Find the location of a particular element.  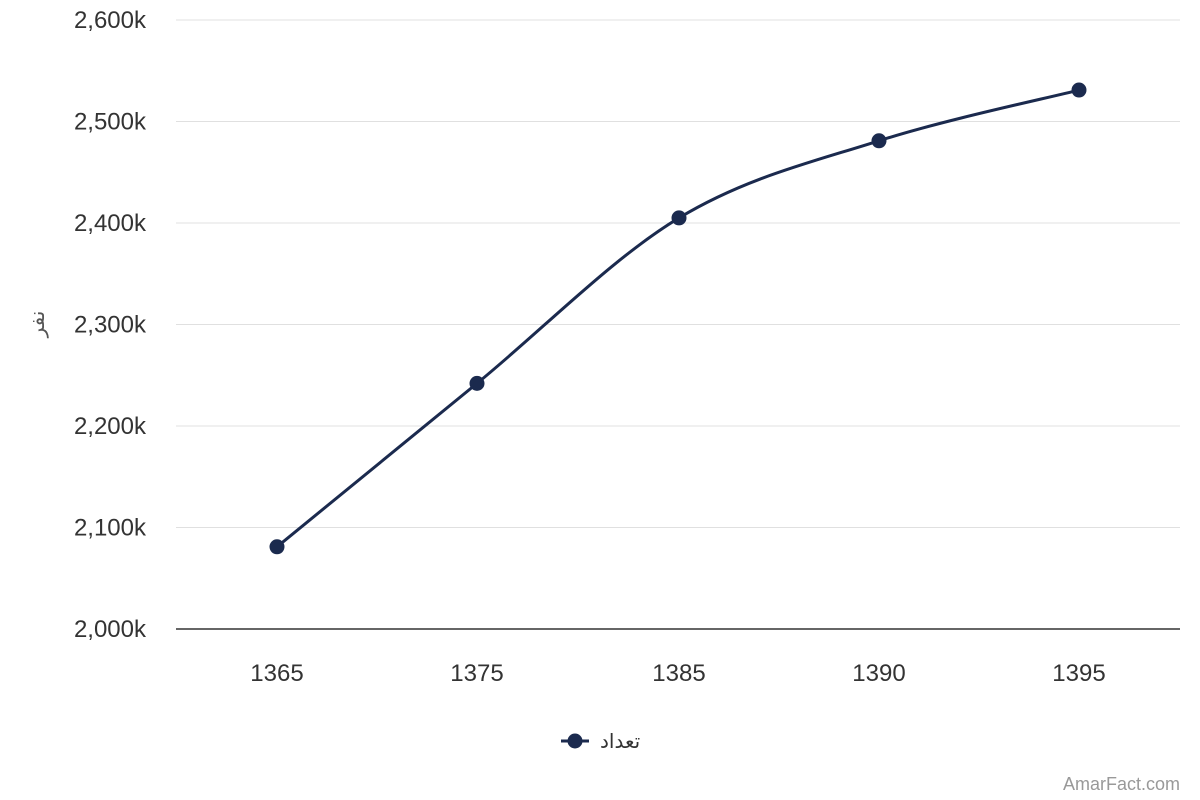

legend-marker-icon is located at coordinates (575, 741).